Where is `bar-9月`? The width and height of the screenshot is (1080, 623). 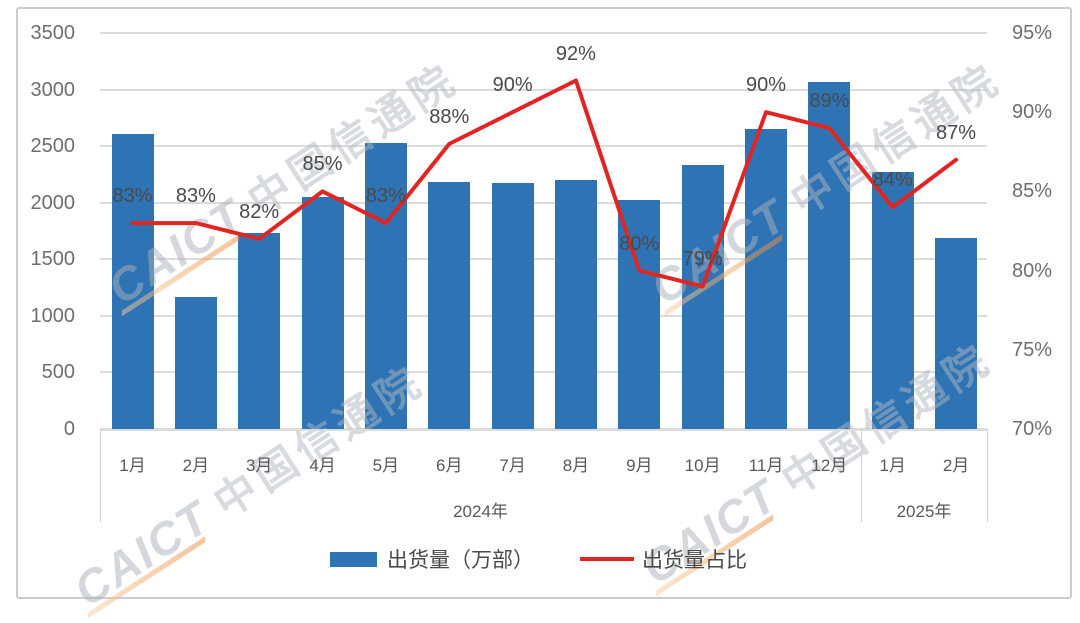 bar-9月 is located at coordinates (639, 314).